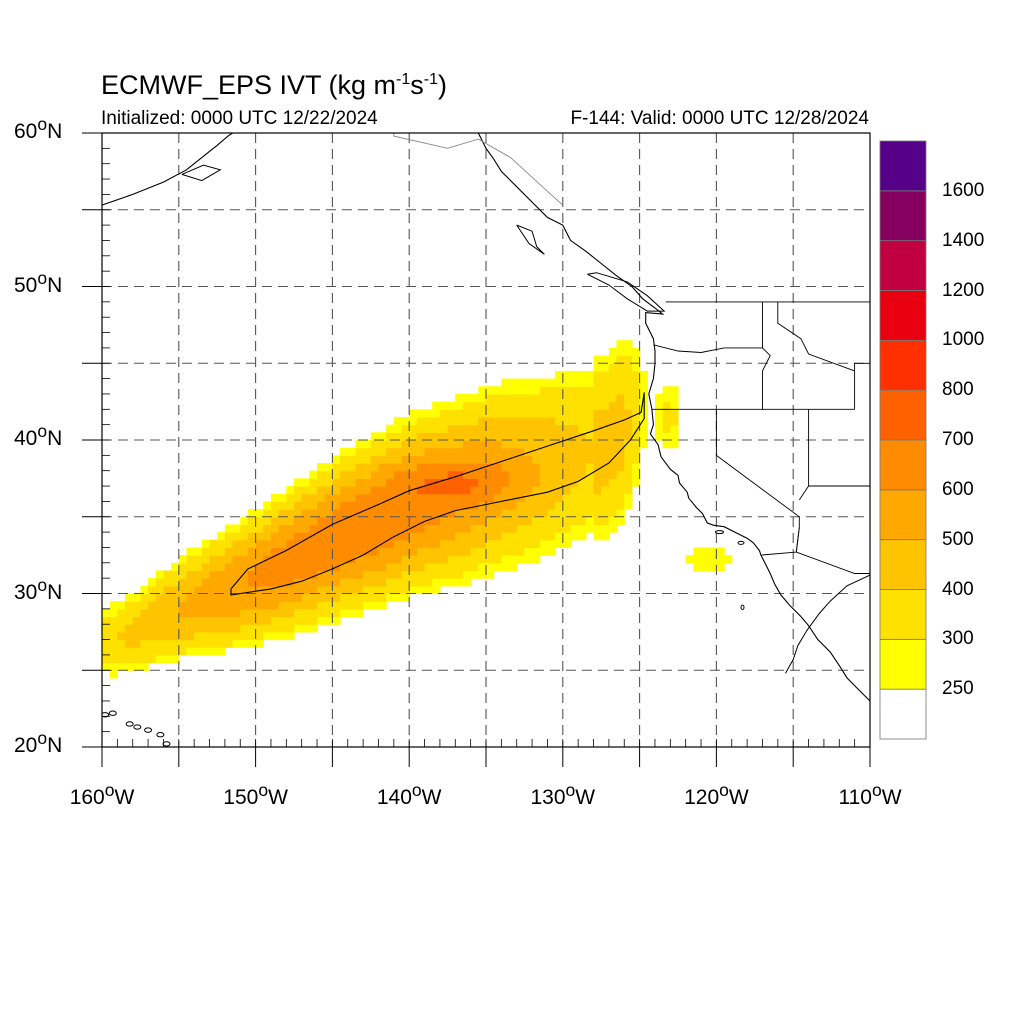 The image size is (1024, 1024). What do you see at coordinates (38, 742) in the screenshot?
I see `lat-label: 20oN` at bounding box center [38, 742].